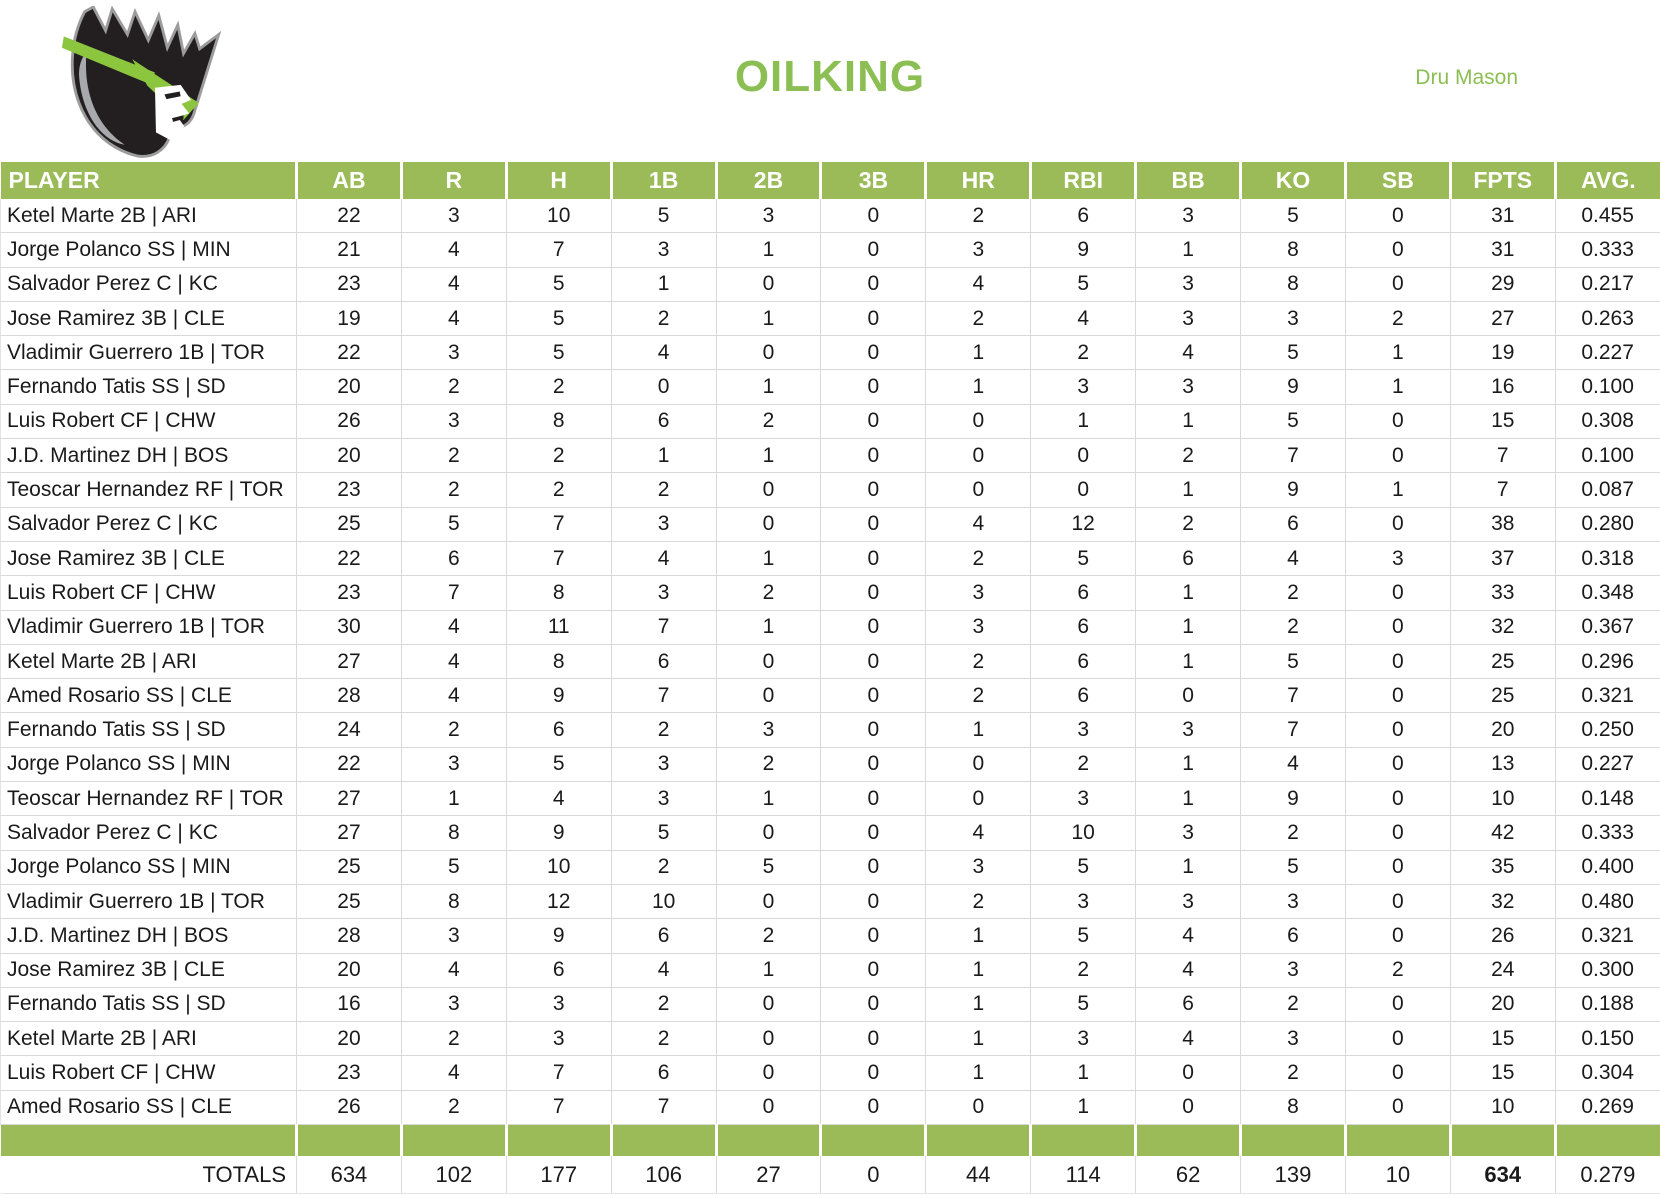  Describe the element at coordinates (1502, 387) in the screenshot. I see `stat-cell-fpts: 16` at that location.